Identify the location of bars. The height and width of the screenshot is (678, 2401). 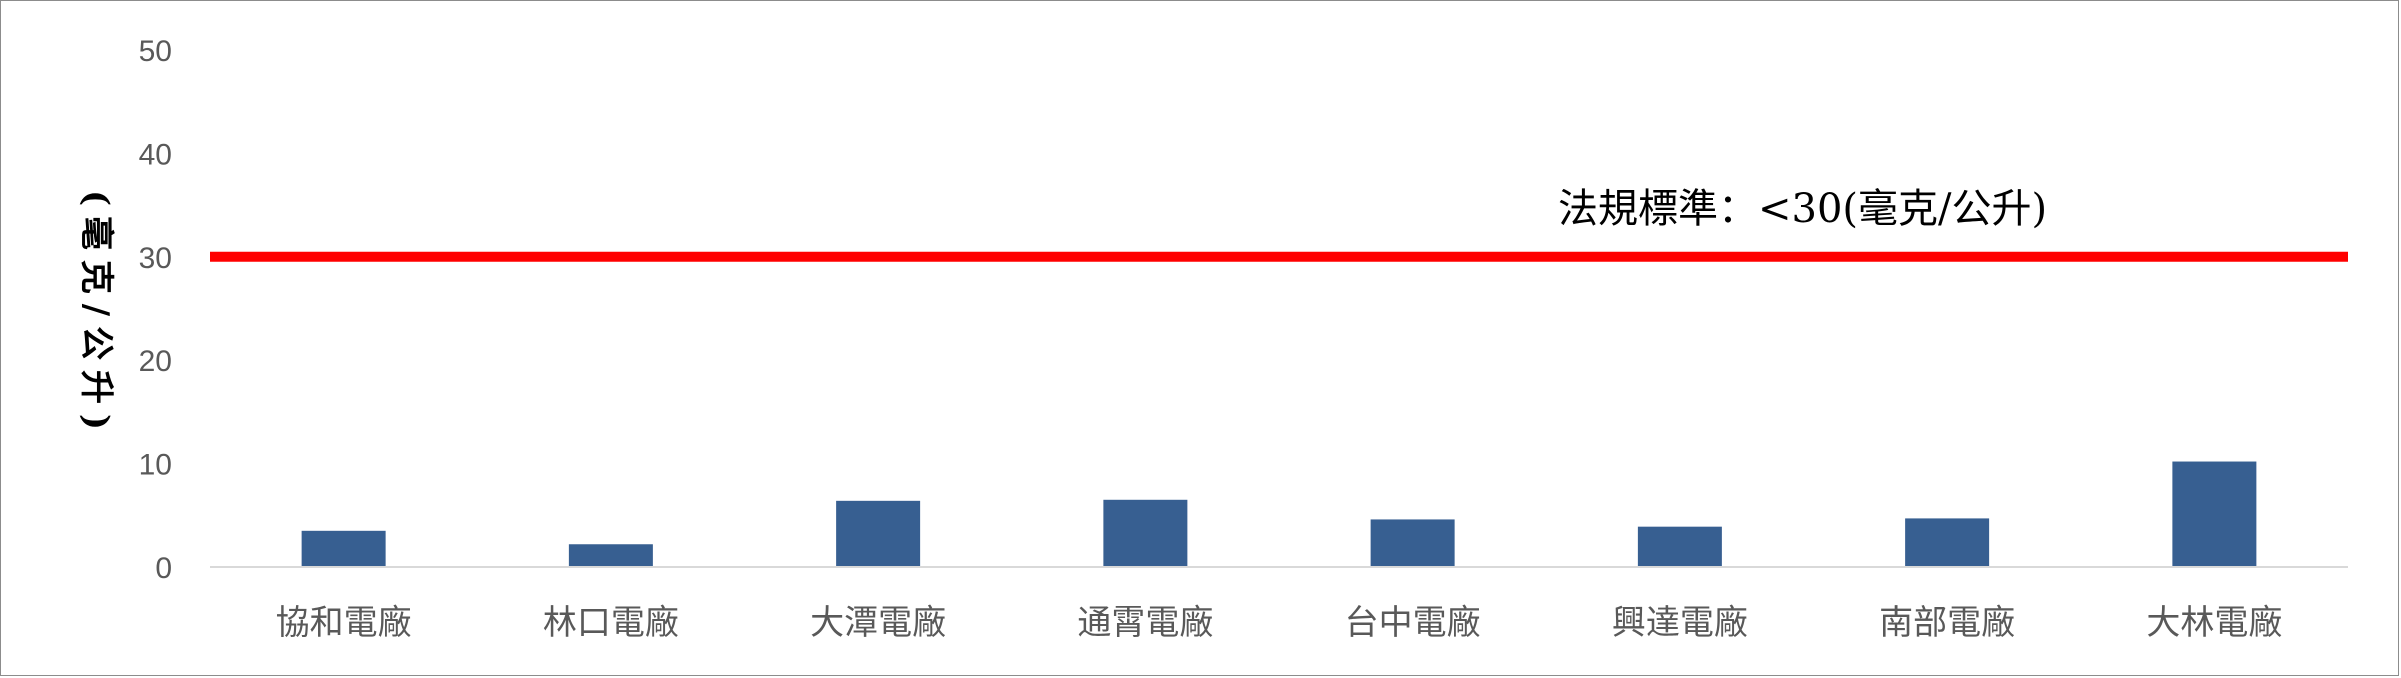
(1279, 514).